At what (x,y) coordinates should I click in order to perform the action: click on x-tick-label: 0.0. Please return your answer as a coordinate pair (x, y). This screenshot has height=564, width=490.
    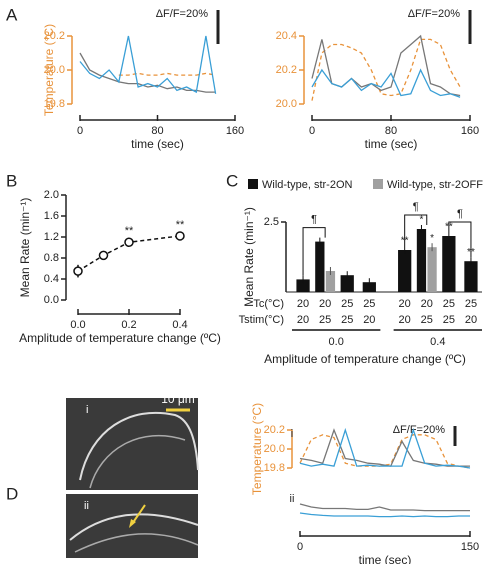
    Looking at the image, I should click on (77, 325).